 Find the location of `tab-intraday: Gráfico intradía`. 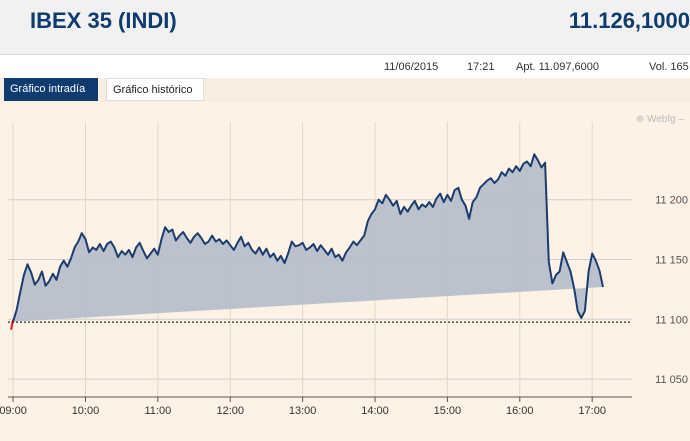

tab-intraday: Gráfico intradía is located at coordinates (51, 89).